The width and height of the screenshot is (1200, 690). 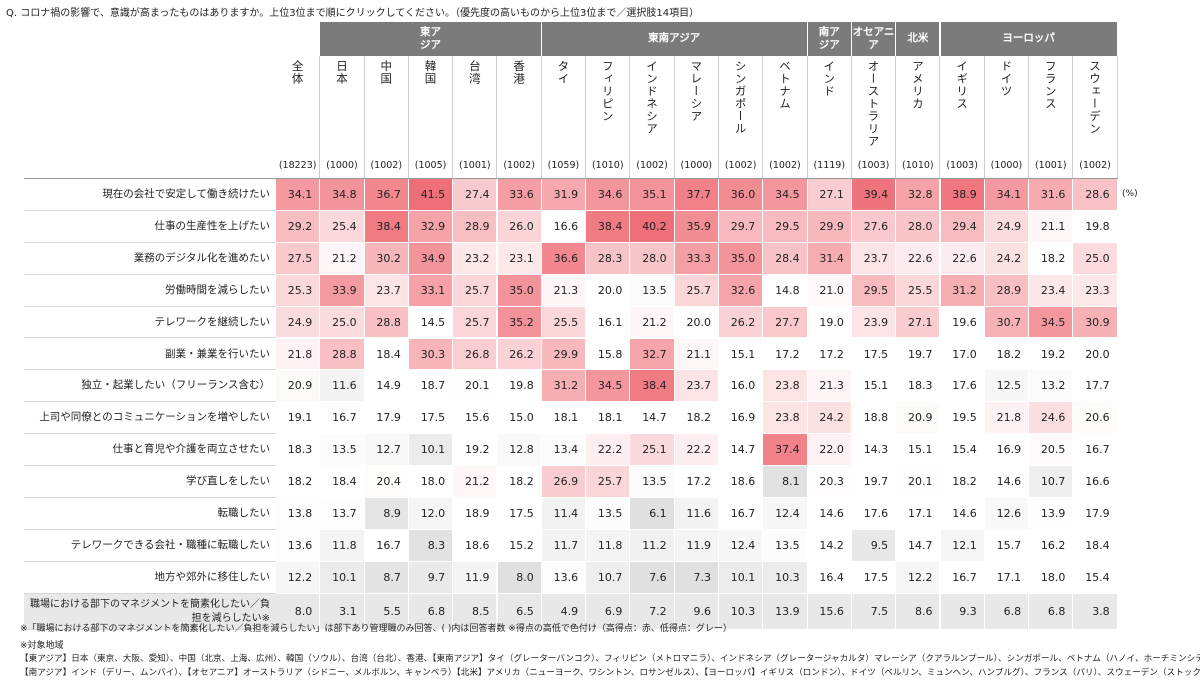 I want to click on column-header: タイ, so click(x=564, y=108).